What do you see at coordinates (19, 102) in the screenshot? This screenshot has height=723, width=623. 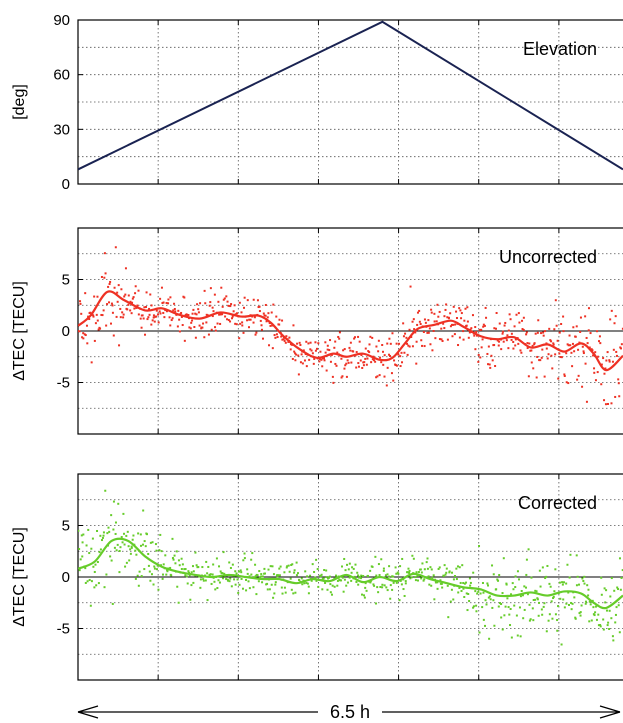 I see `y-axis-label: [deg]` at bounding box center [19, 102].